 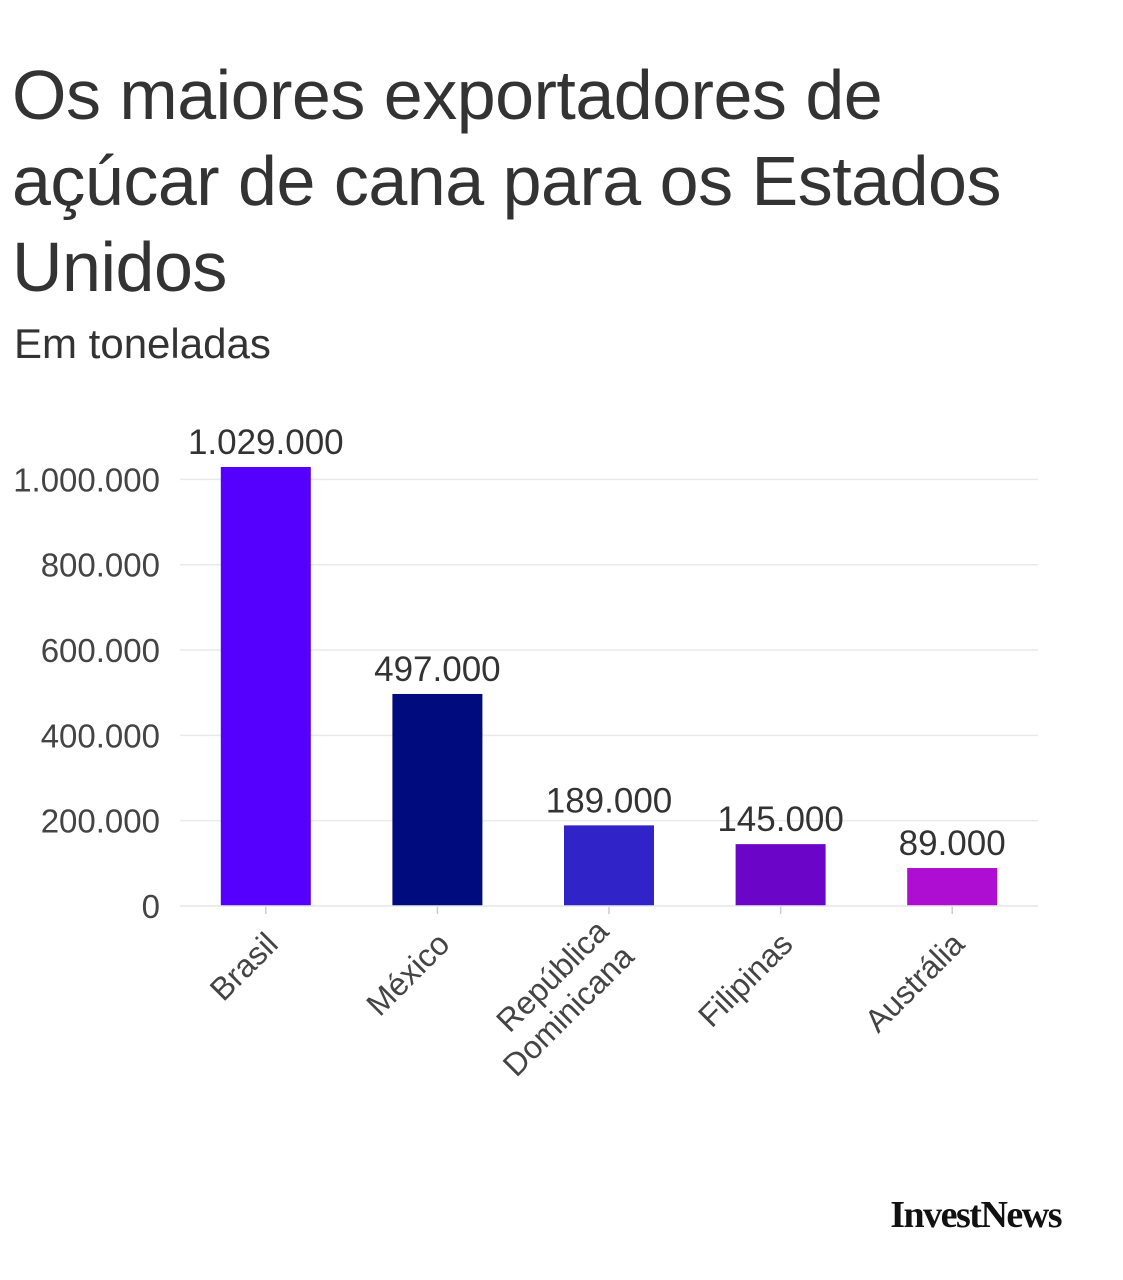 I want to click on x-tick-label-line: Brasil, so click(x=244, y=966).